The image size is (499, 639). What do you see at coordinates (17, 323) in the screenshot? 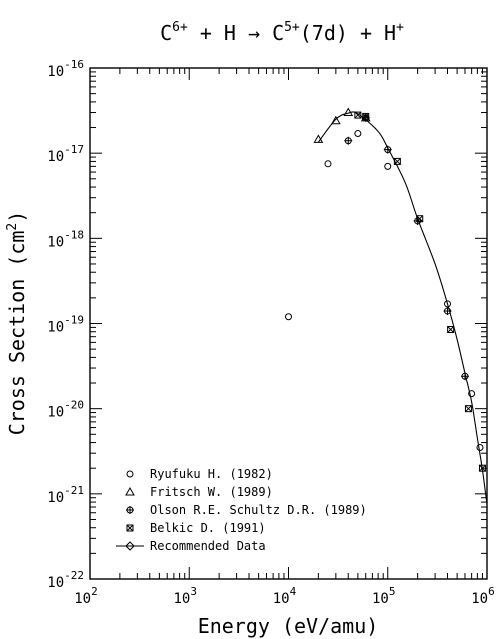
I see `y-axis-label: Cross Section (cm2)` at bounding box center [17, 323].